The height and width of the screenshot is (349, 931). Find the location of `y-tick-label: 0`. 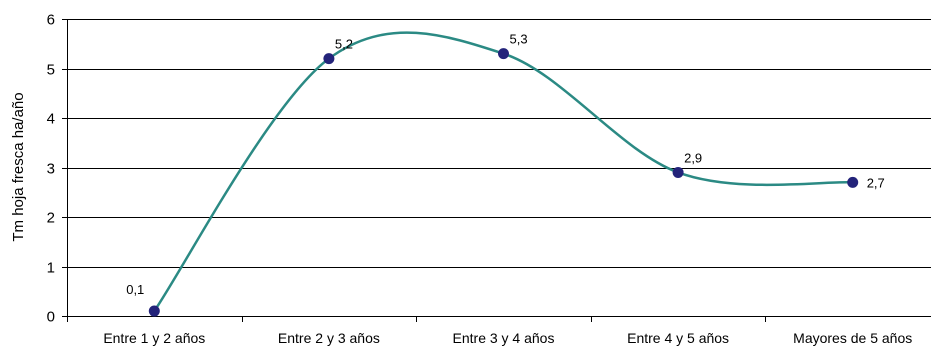

y-tick-label: 0 is located at coordinates (51, 317).